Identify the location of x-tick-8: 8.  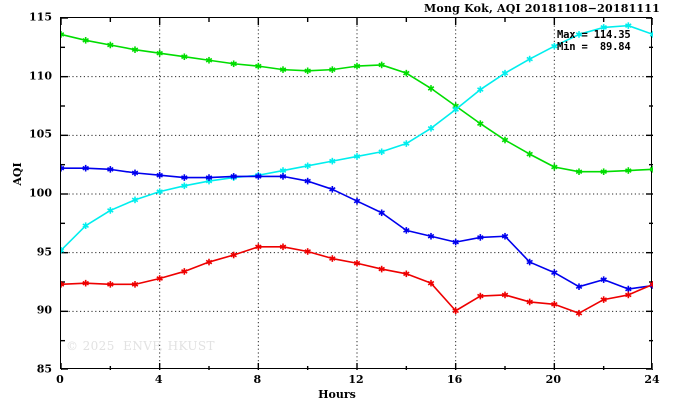
(257, 379).